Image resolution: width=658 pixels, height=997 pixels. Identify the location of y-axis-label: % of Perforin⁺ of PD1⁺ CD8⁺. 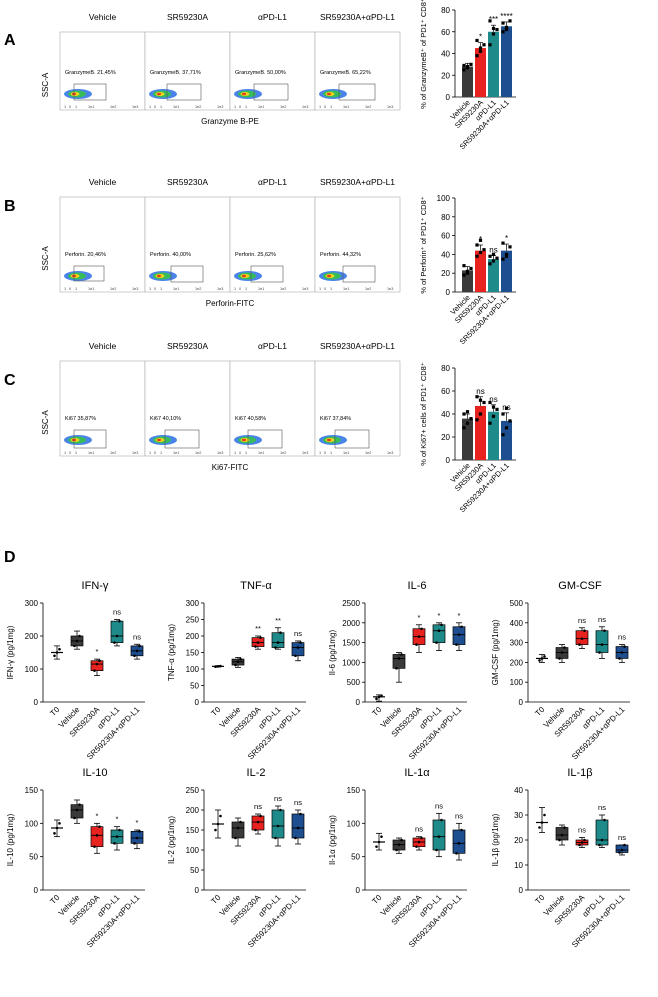
(423, 244).